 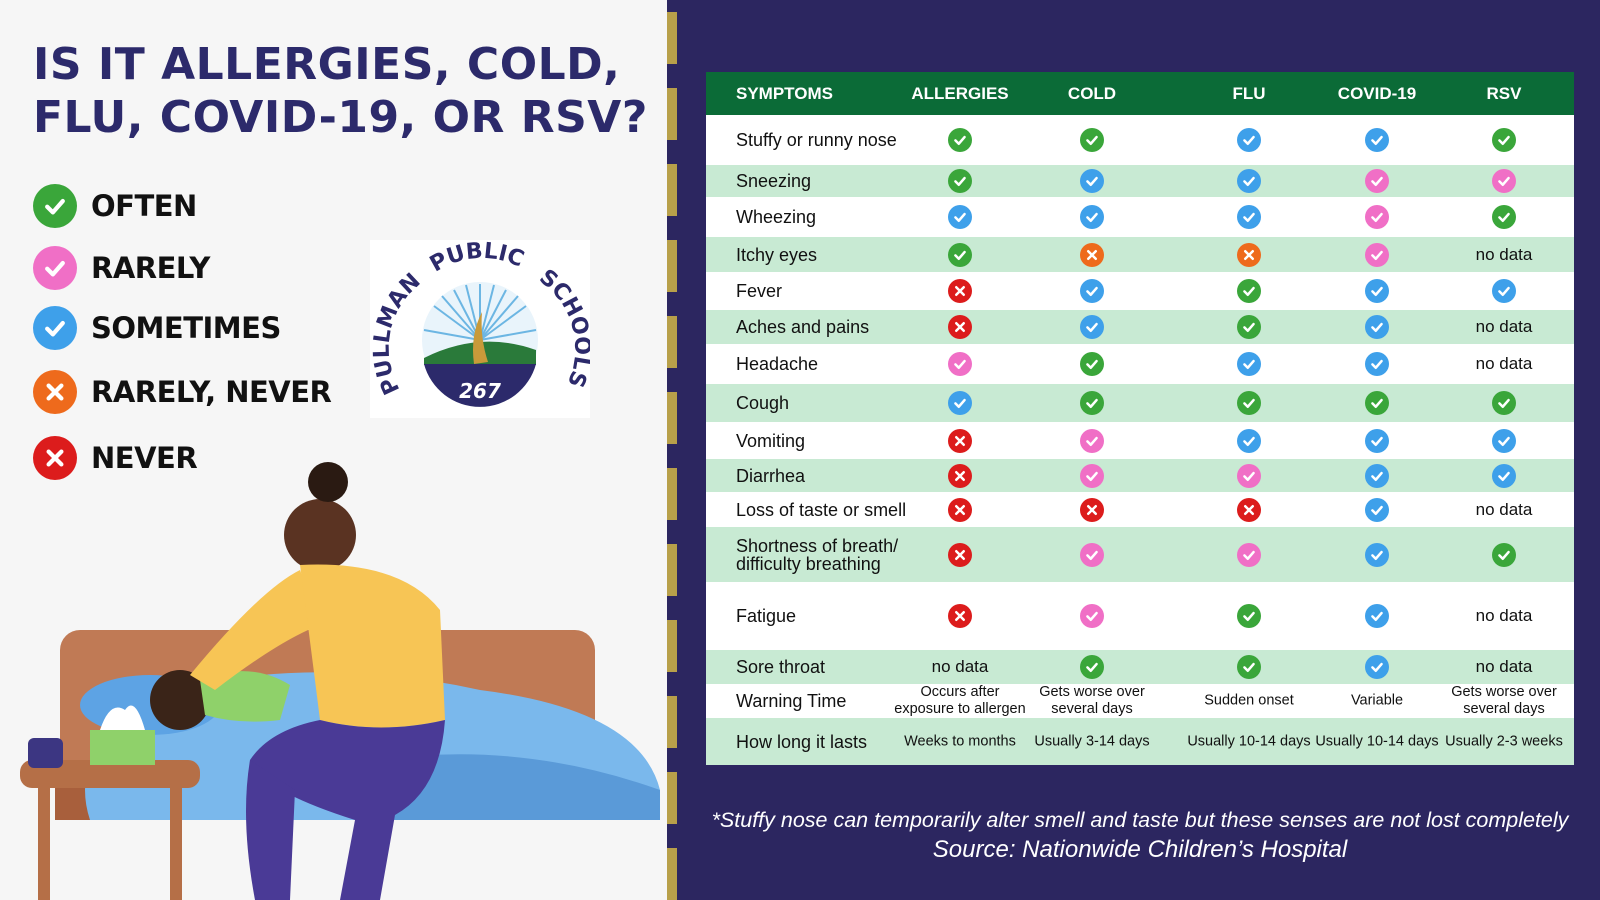 I want to click on table-row: Itchy eyes no data, so click(x=1140, y=254).